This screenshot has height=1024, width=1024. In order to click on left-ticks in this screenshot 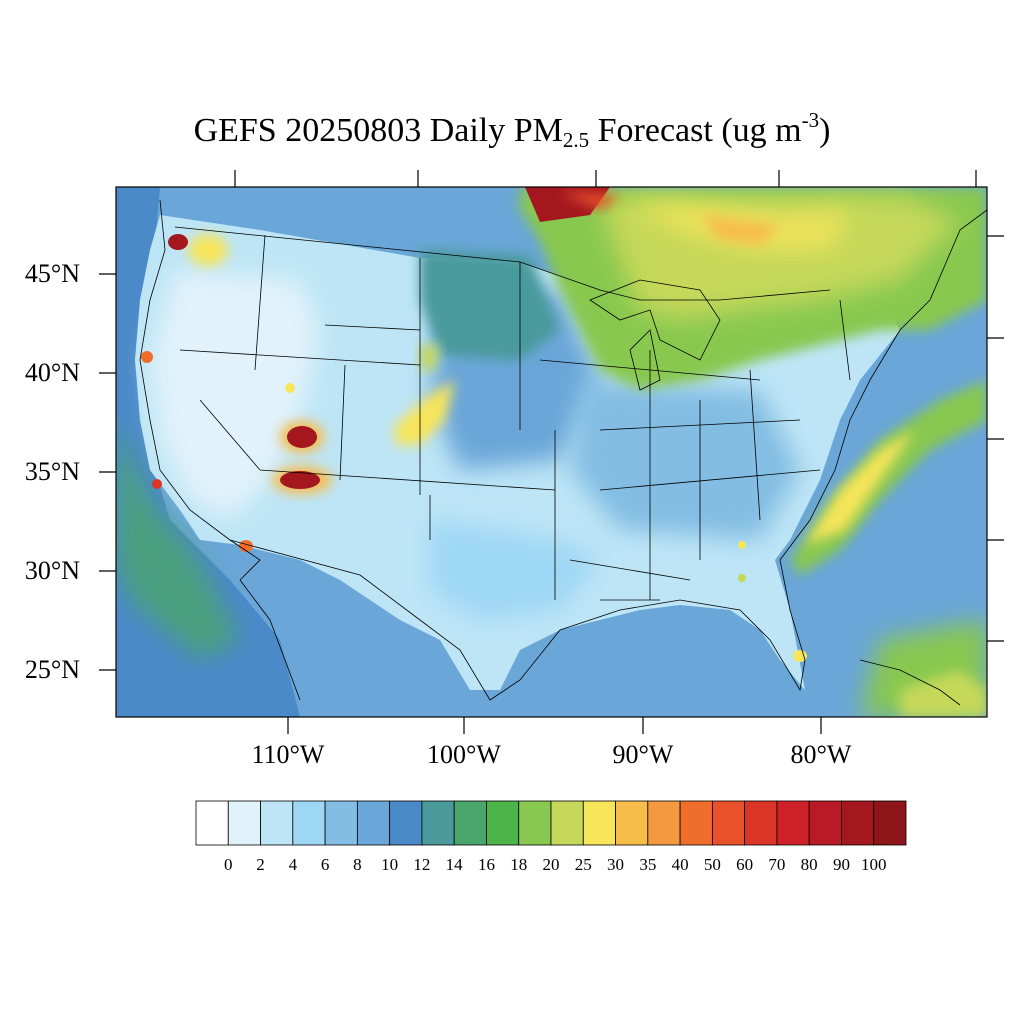, I will do `click(107, 472)`.